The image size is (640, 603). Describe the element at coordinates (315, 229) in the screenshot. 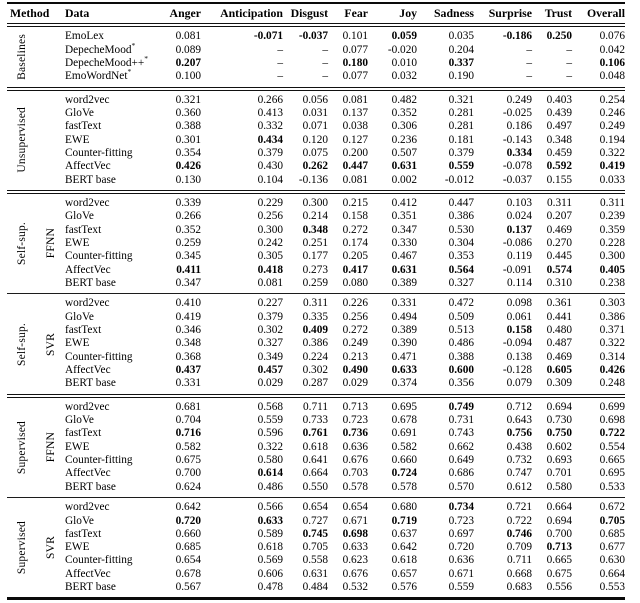

I see `value-cell: 0.348` at that location.